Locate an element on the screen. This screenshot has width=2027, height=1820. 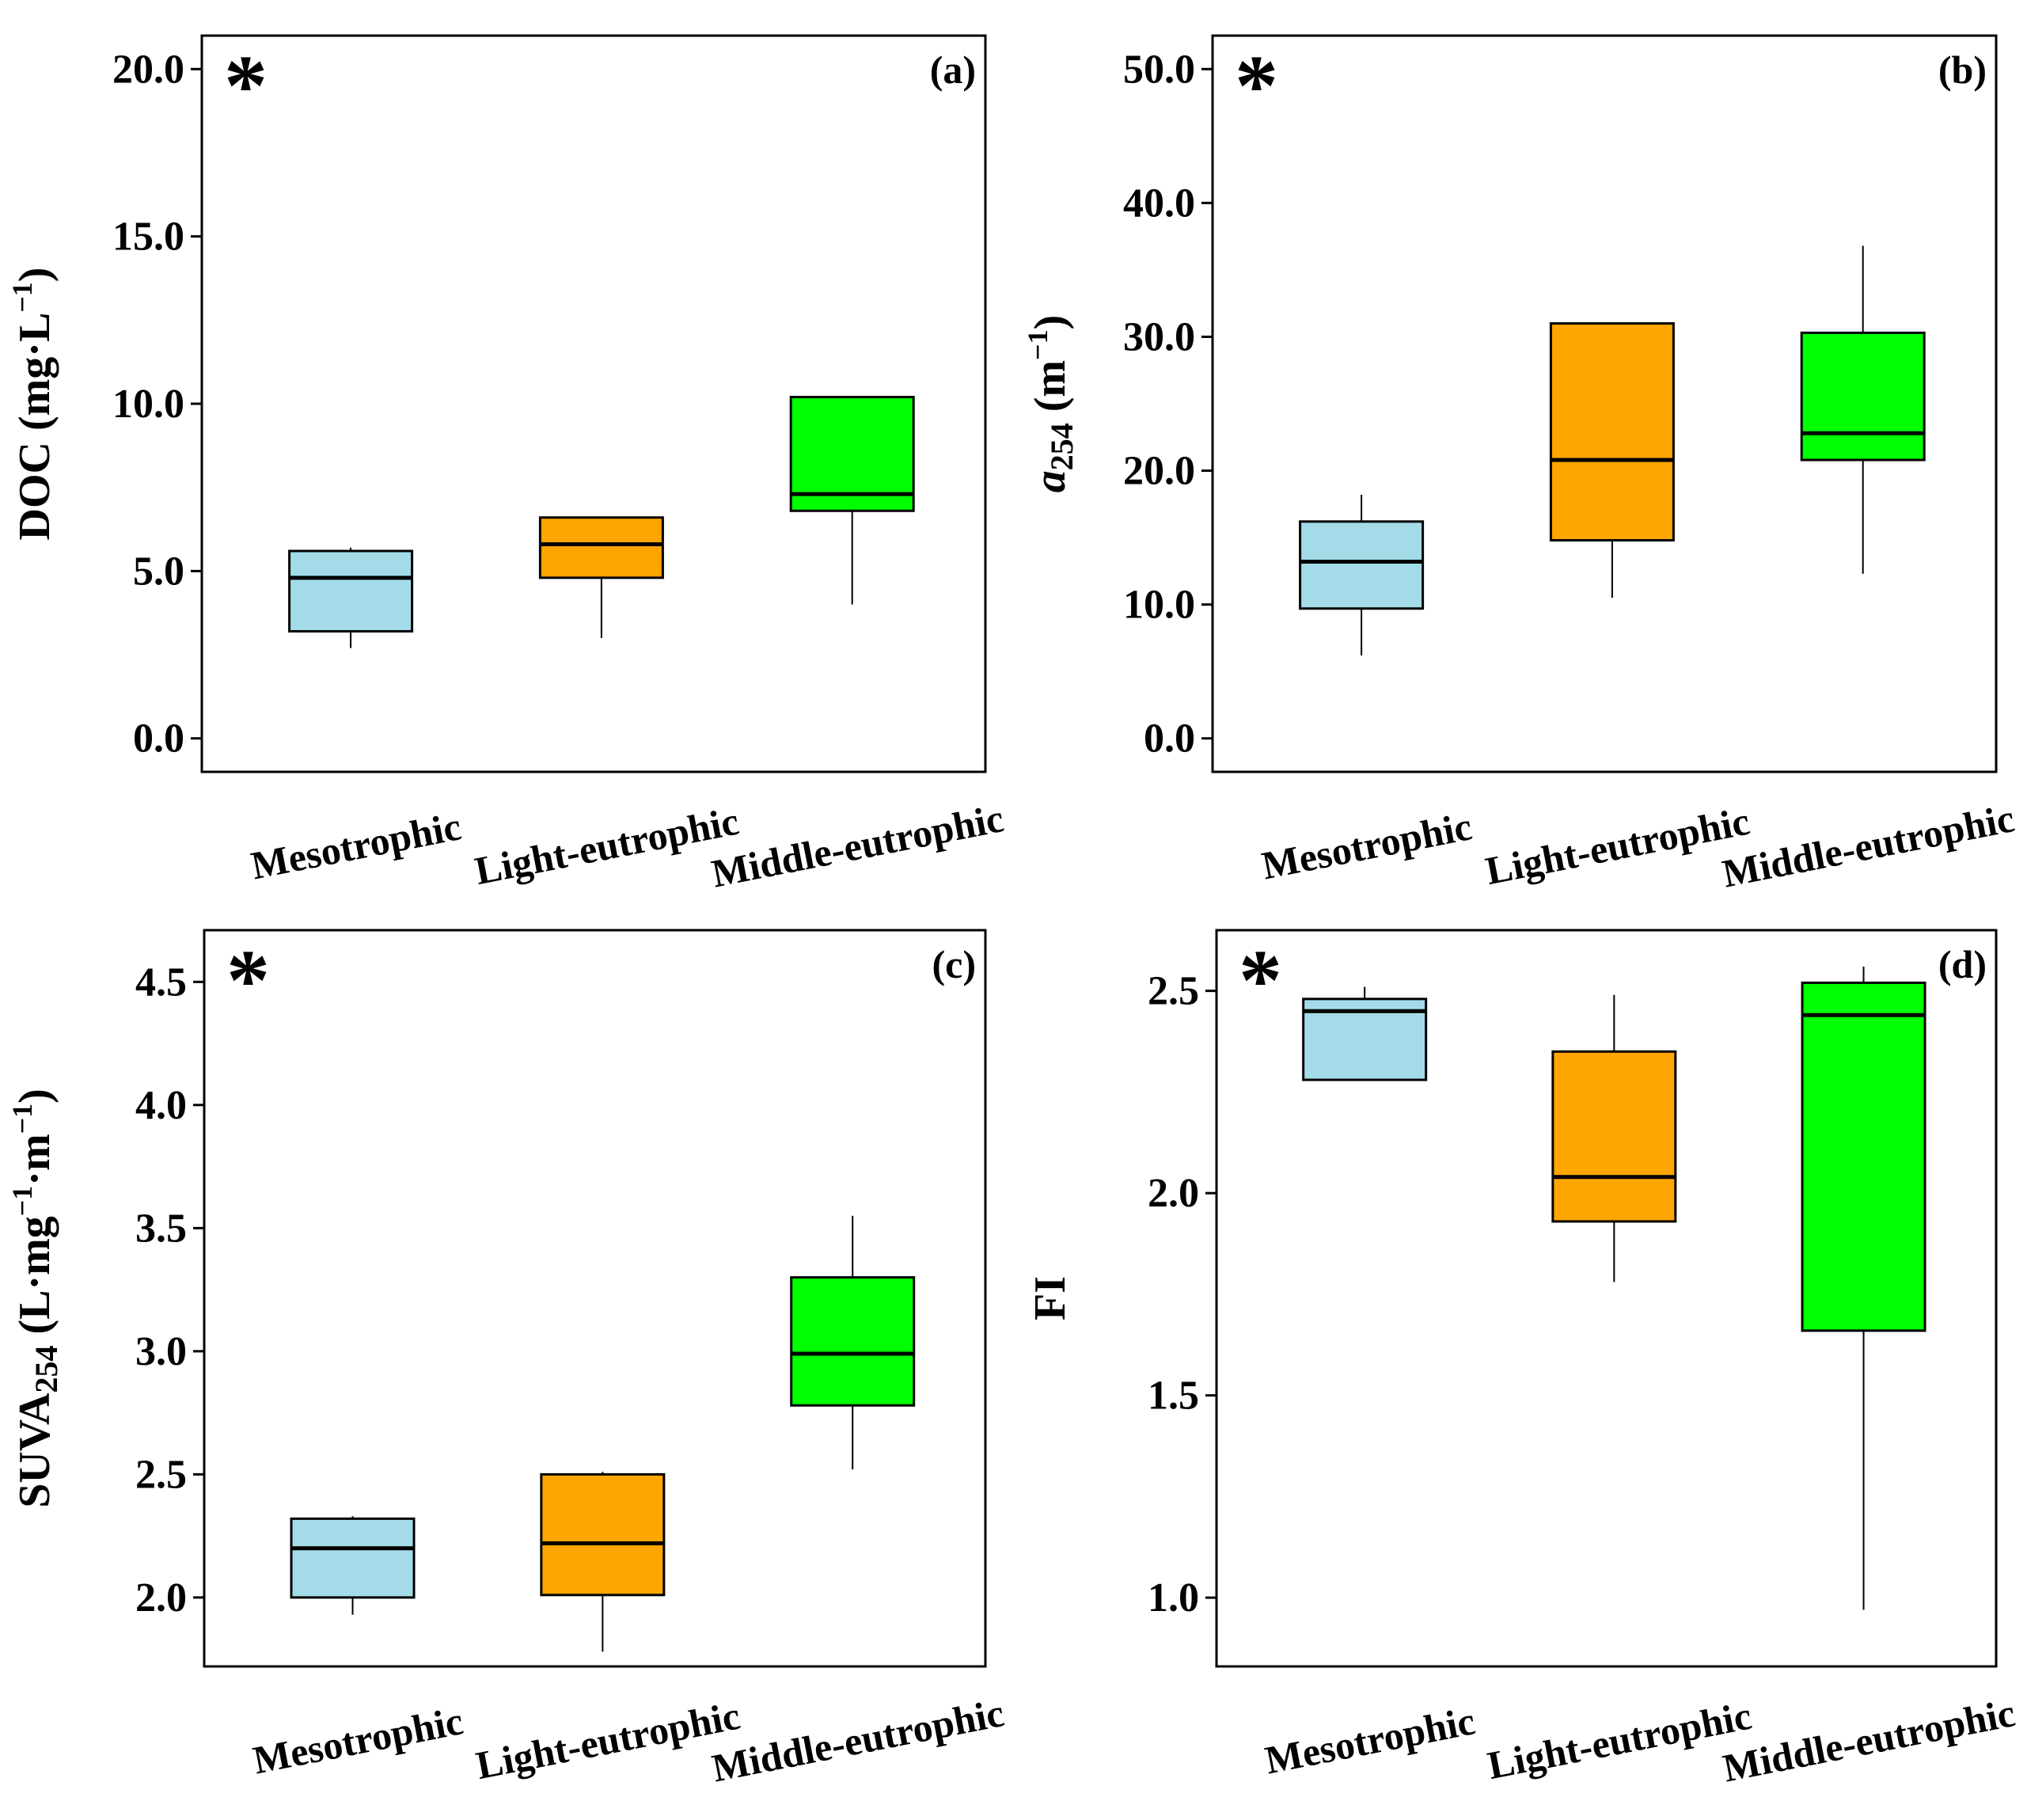
y-tick-label: 3.5 is located at coordinates (161, 1228).